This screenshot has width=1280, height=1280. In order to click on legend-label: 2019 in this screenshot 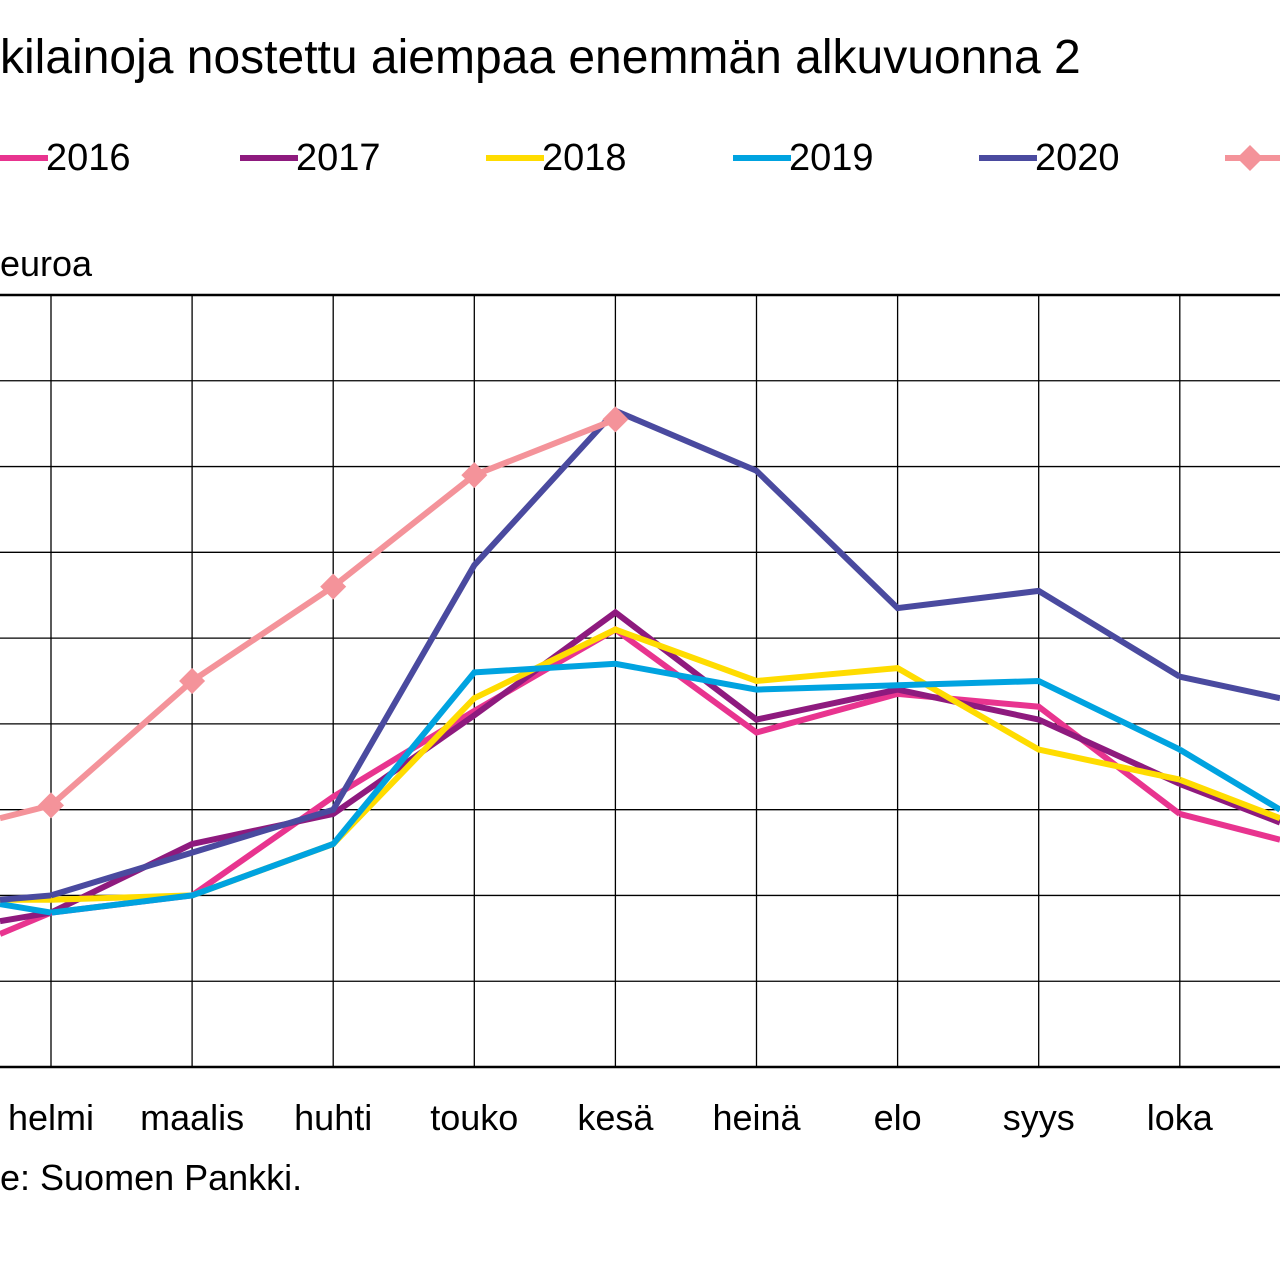, I will do `click(831, 158)`.